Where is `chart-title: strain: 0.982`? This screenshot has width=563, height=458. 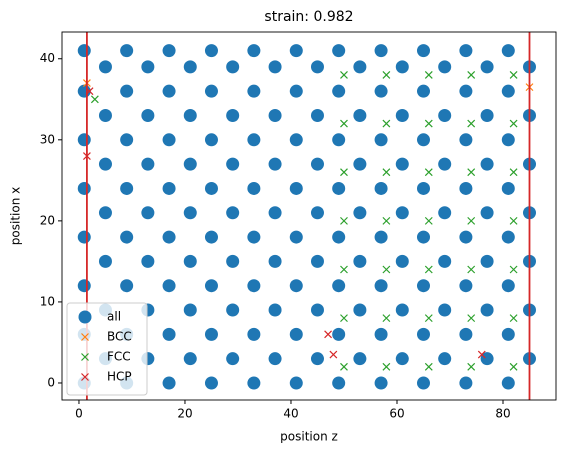 chart-title: strain: 0.982 is located at coordinates (308, 17).